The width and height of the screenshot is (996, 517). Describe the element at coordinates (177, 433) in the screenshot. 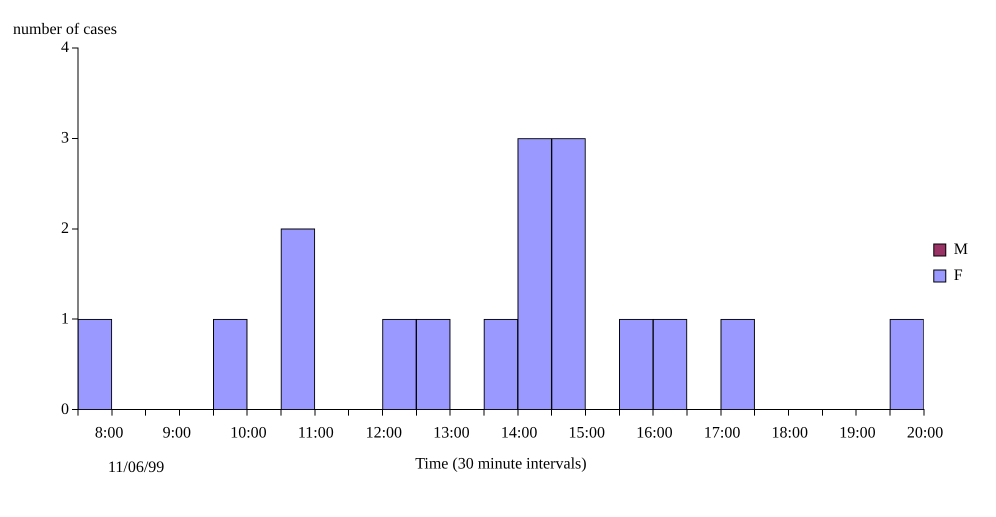

I see `x-tick-label: 9:00` at that location.